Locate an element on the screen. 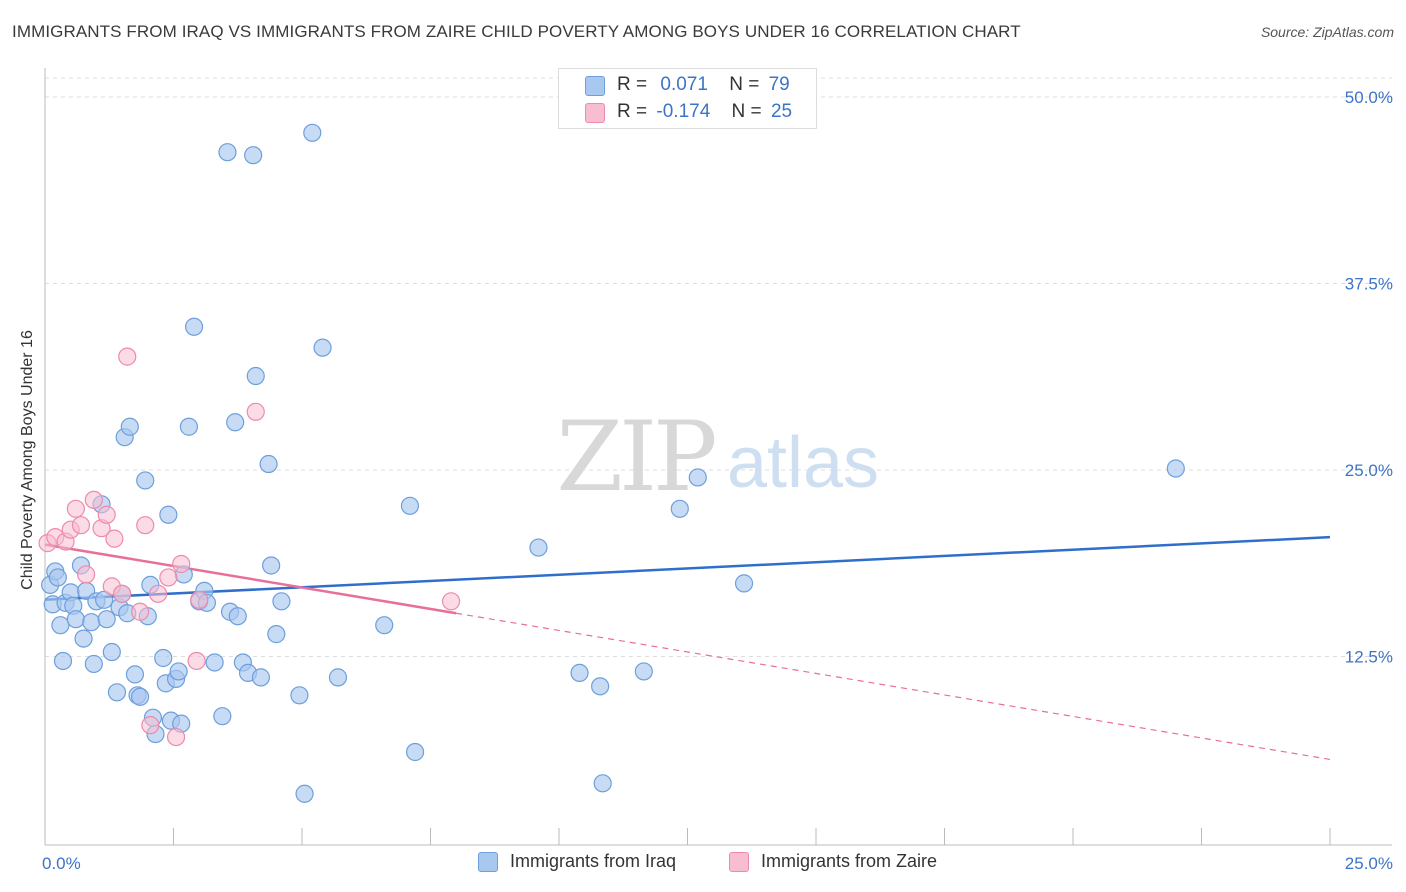  iraq-r-label: R = is located at coordinates (632, 84).